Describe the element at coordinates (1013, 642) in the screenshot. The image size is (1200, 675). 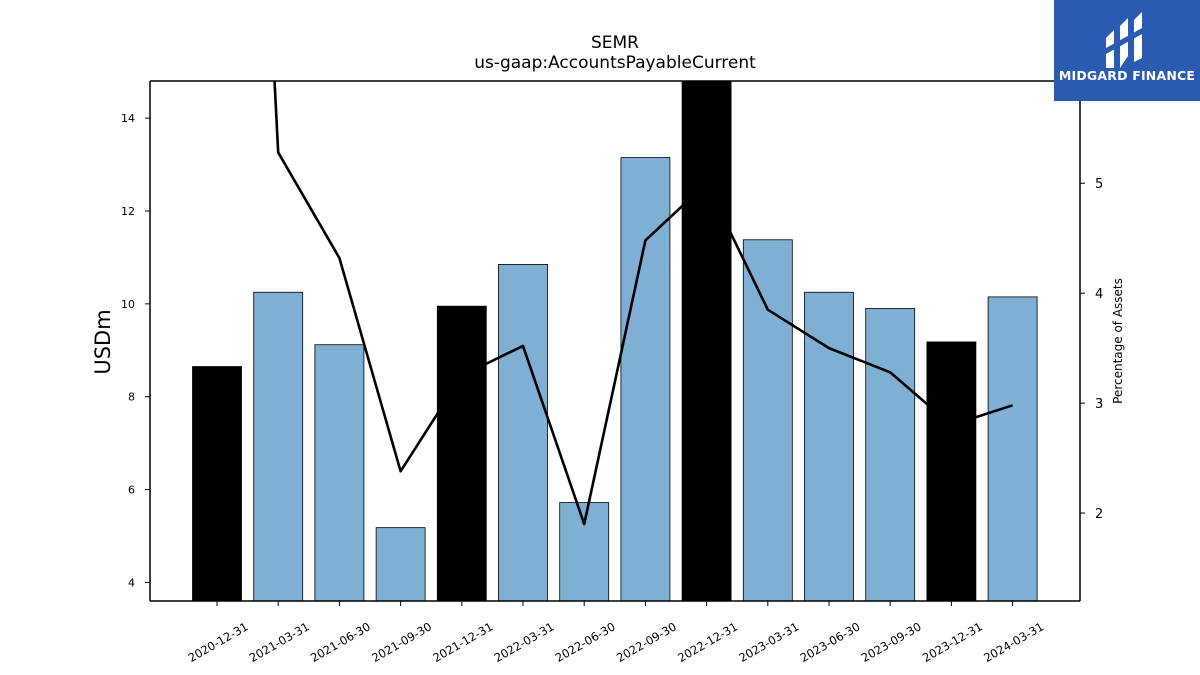
I see `x-tick-label: 2024-03-31` at that location.